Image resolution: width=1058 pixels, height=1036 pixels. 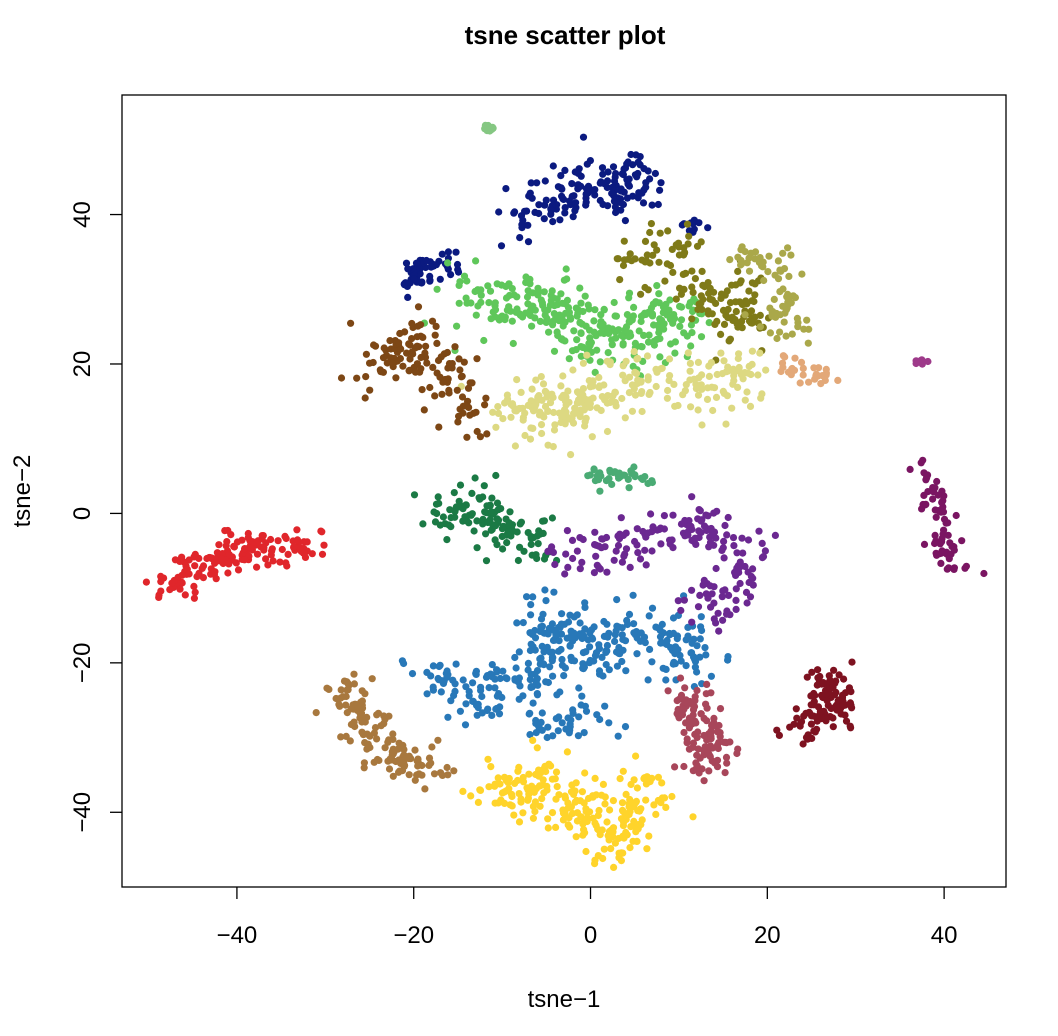 I want to click on y-axis-label: tsne−2, so click(x=22, y=491).